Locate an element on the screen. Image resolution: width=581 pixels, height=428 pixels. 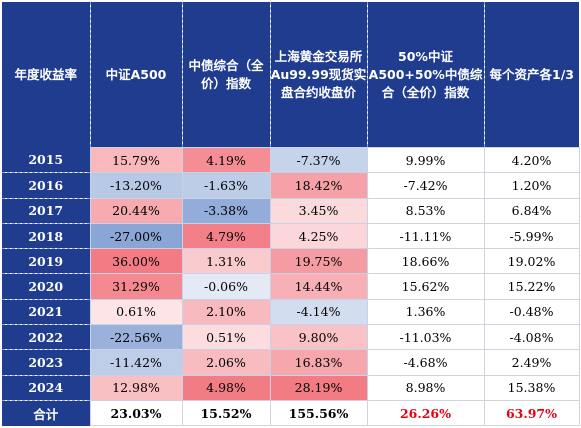
header-mix-5050: 50%中证A500+50%中债综合（全价）指数 is located at coordinates (426, 75).